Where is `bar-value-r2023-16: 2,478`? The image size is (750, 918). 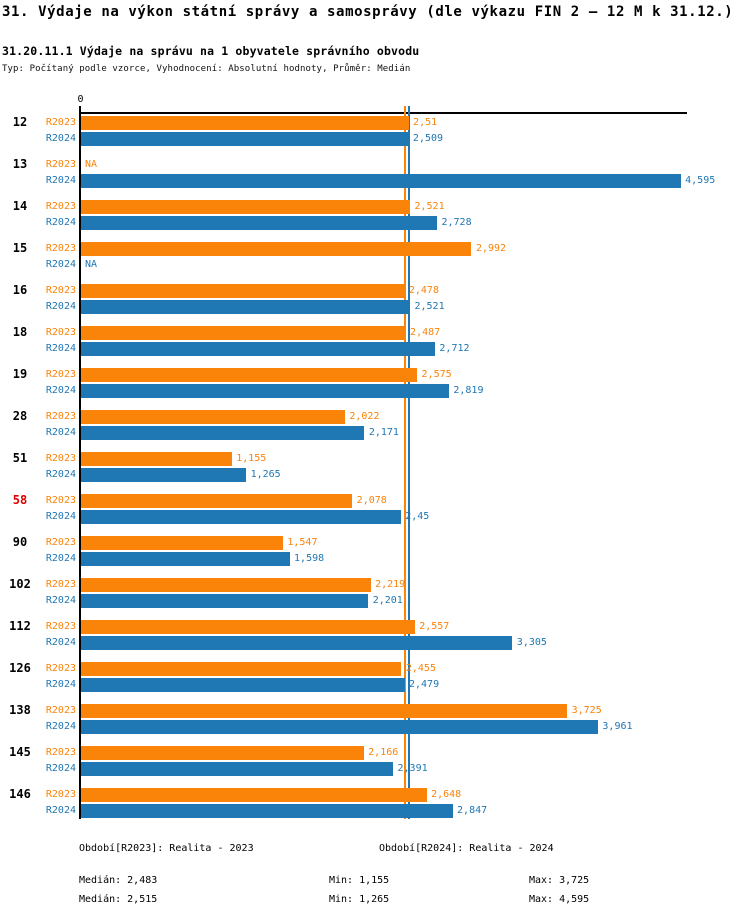
bar-value-r2023-16: 2,478 is located at coordinates (423, 290).